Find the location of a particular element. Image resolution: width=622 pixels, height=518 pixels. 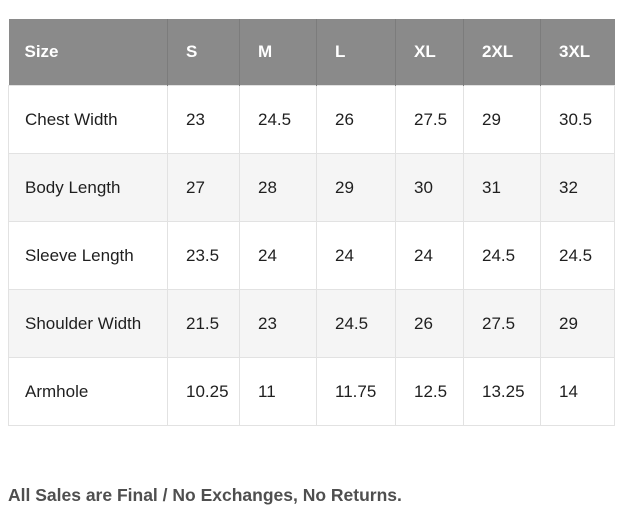

table-row: Armhole 10.25 11 11.75 12.5 13.25 14 is located at coordinates (311, 391).